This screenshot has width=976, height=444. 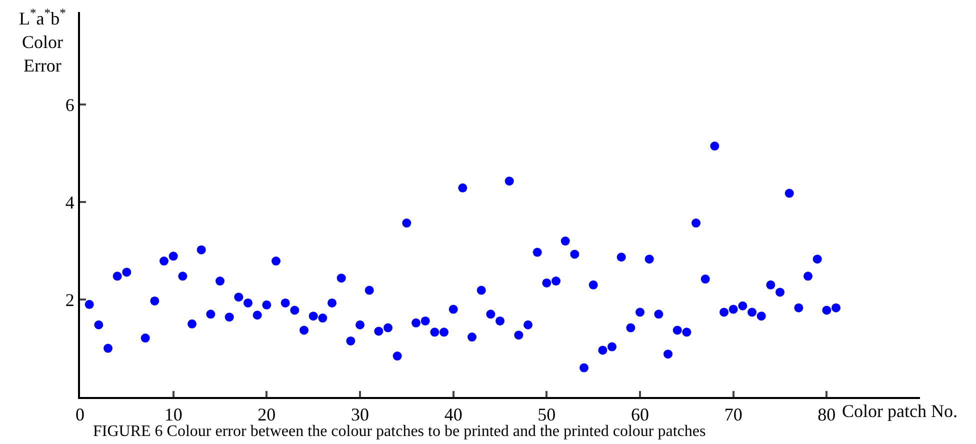 What do you see at coordinates (267, 414) in the screenshot?
I see `x-tick-label: 20` at bounding box center [267, 414].